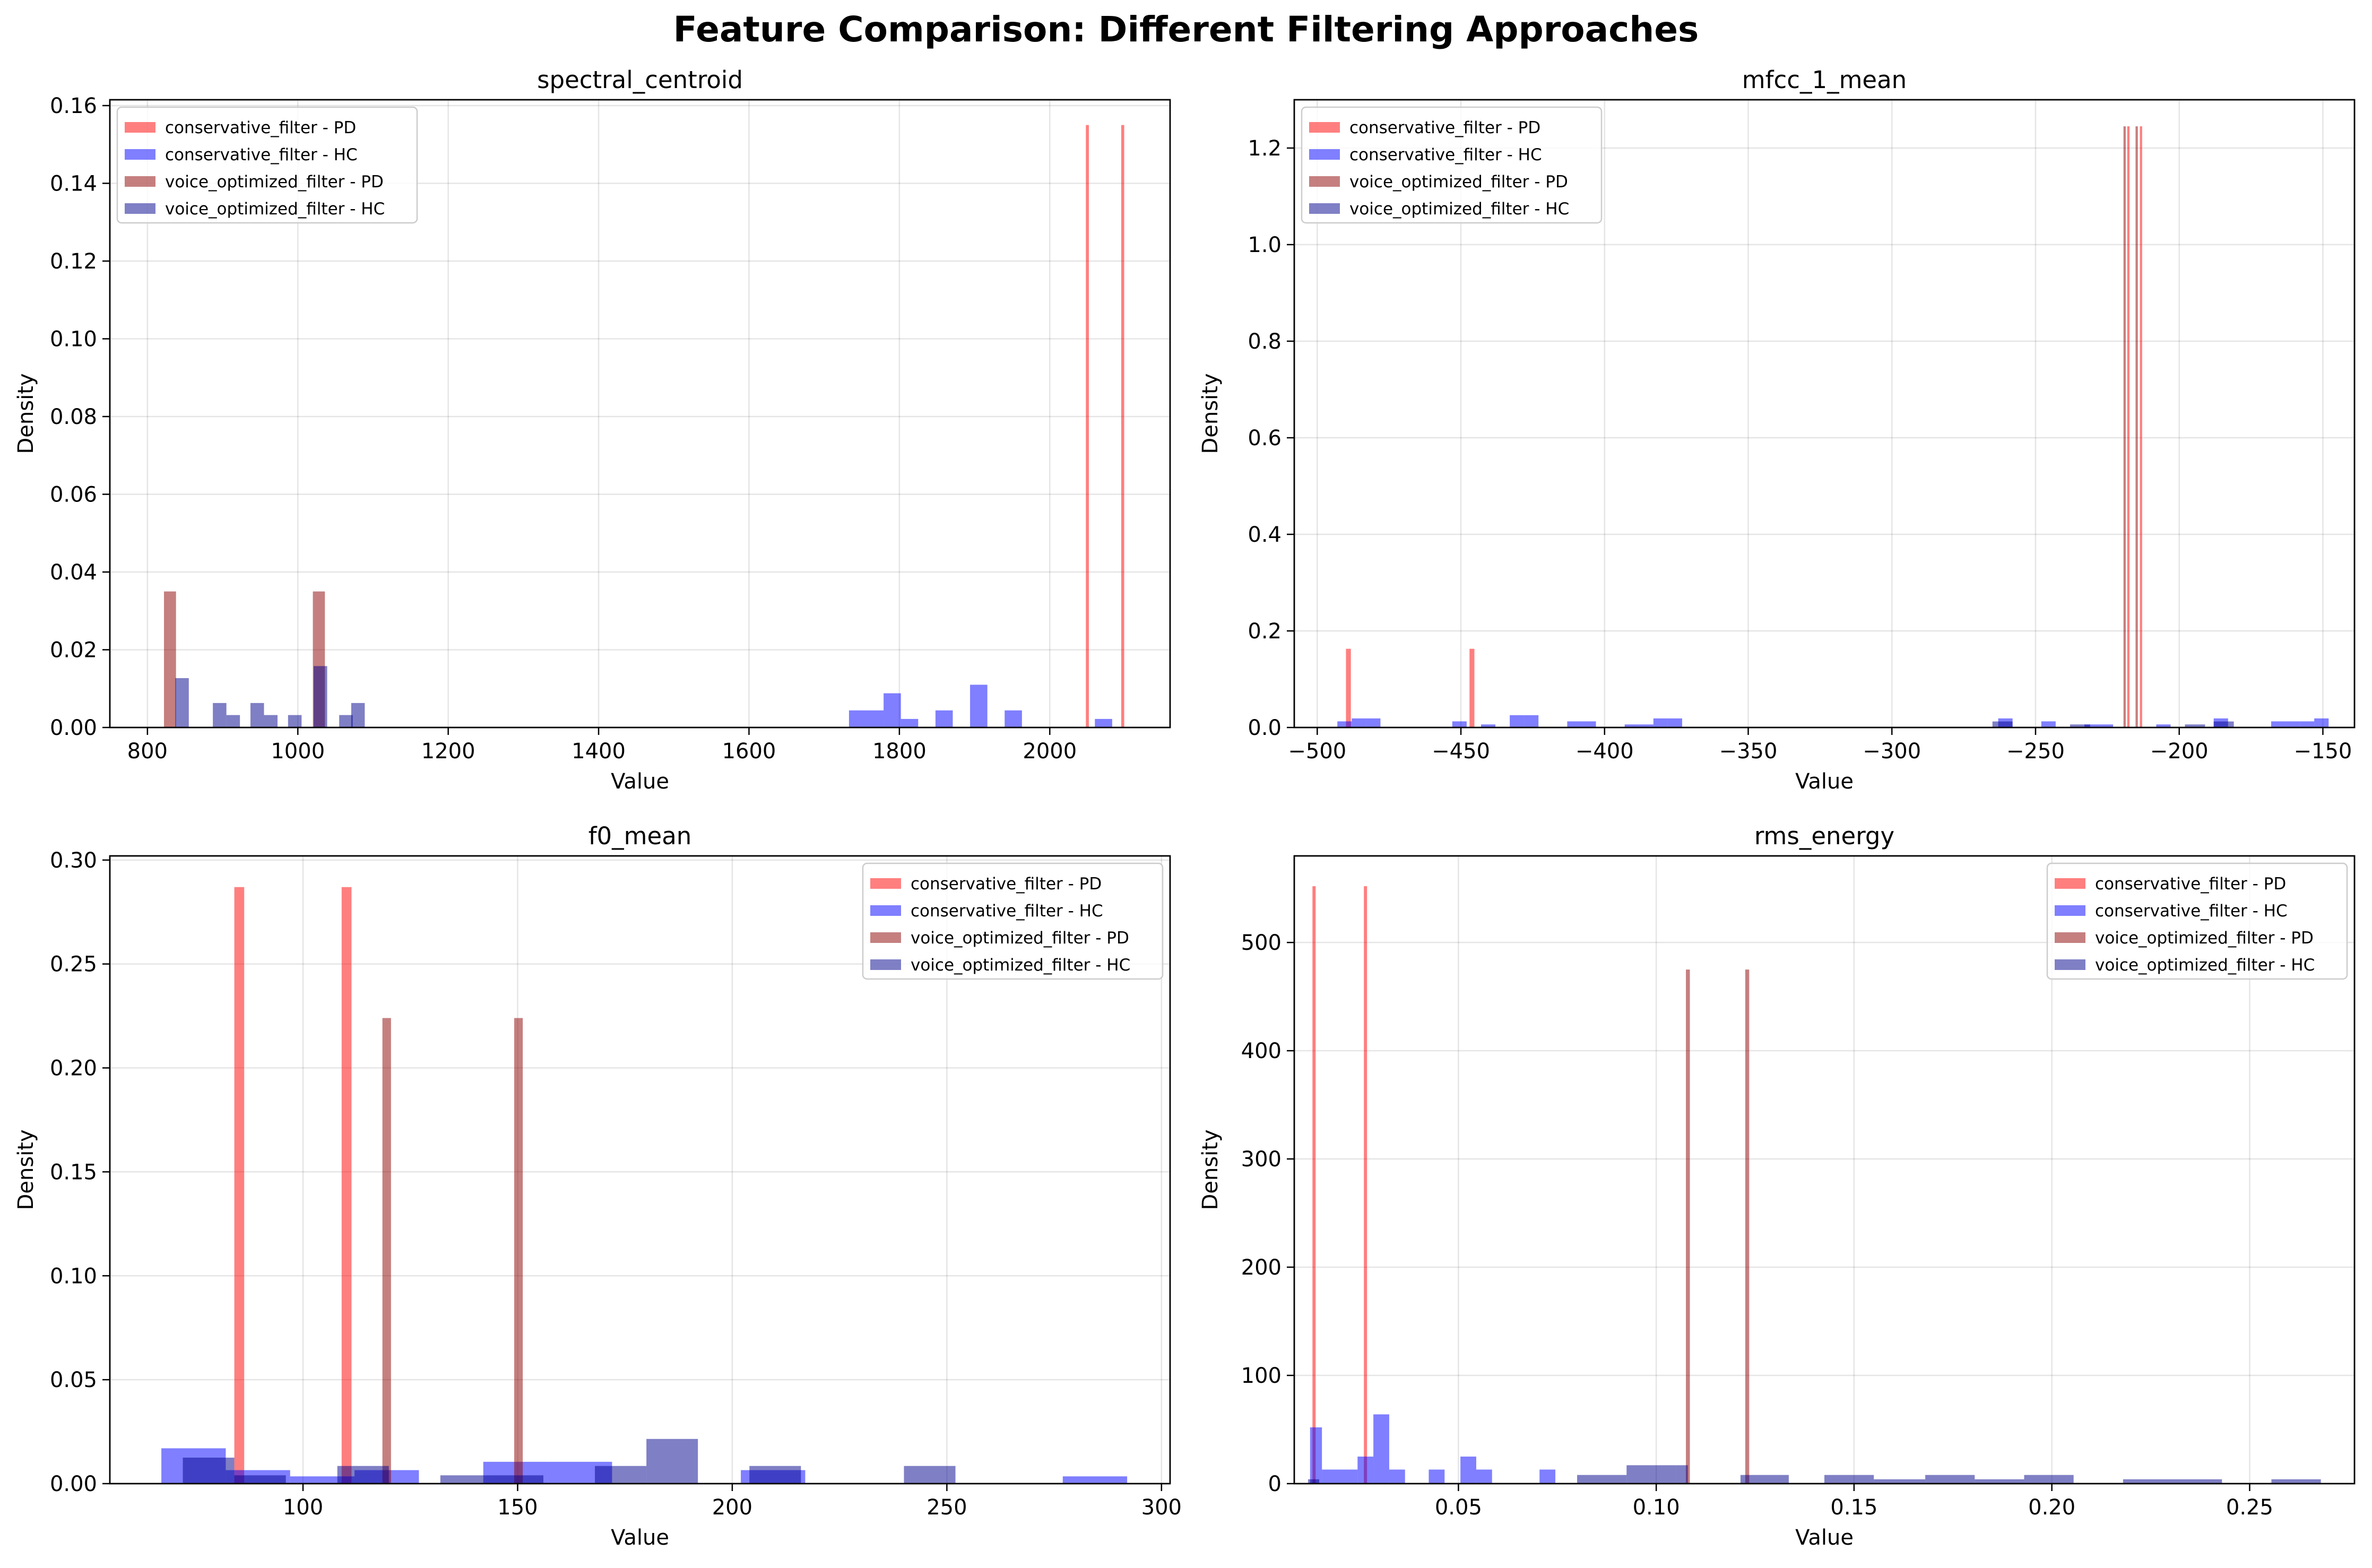 The width and height of the screenshot is (2372, 1568). What do you see at coordinates (2035, 751) in the screenshot?
I see `x-tick-label: −250` at bounding box center [2035, 751].